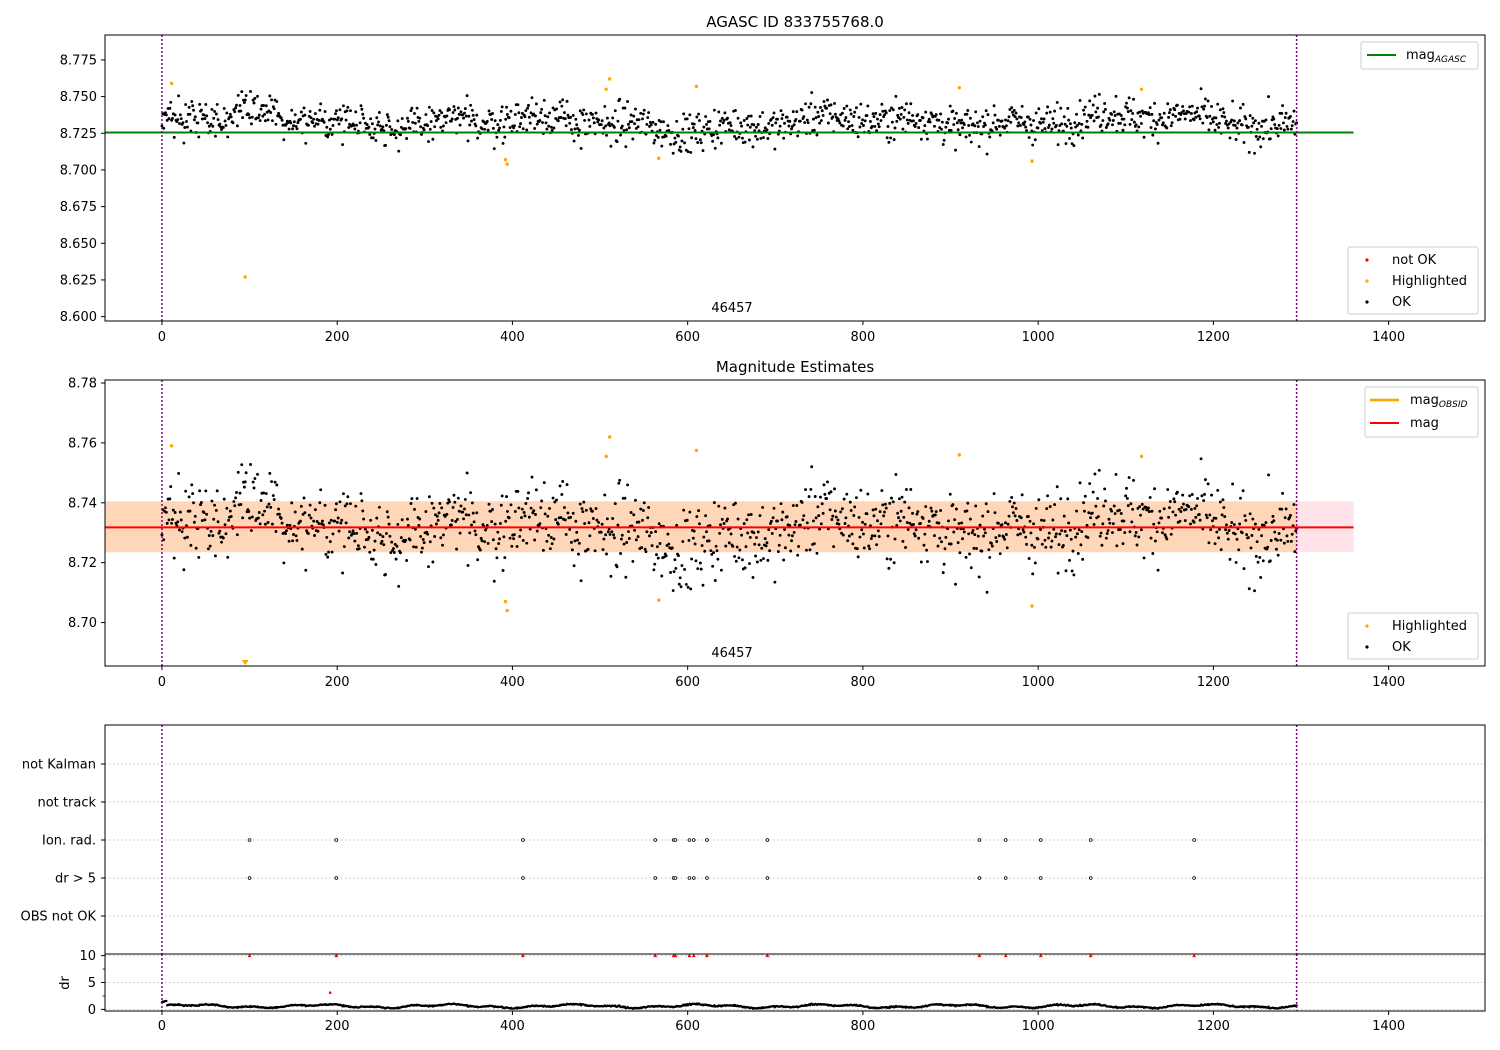 Image resolution: width=1500 pixels, height=1050 pixels. I want to click on legend-ok-marker, so click(1367, 302).